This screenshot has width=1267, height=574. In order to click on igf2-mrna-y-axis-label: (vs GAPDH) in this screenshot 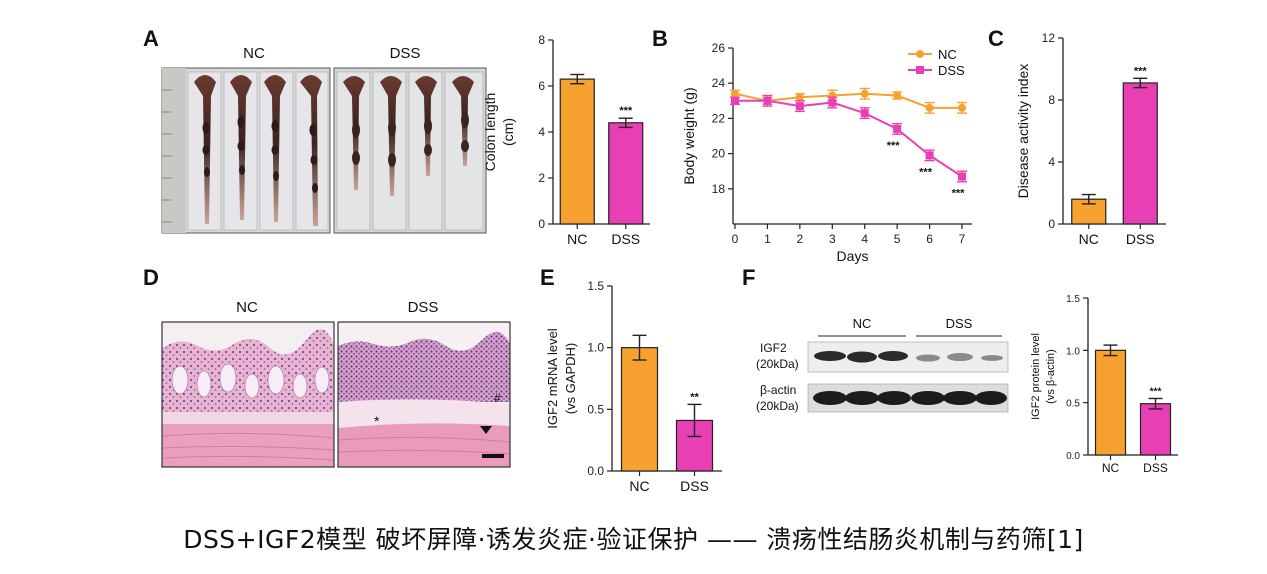, I will do `click(570, 379)`.